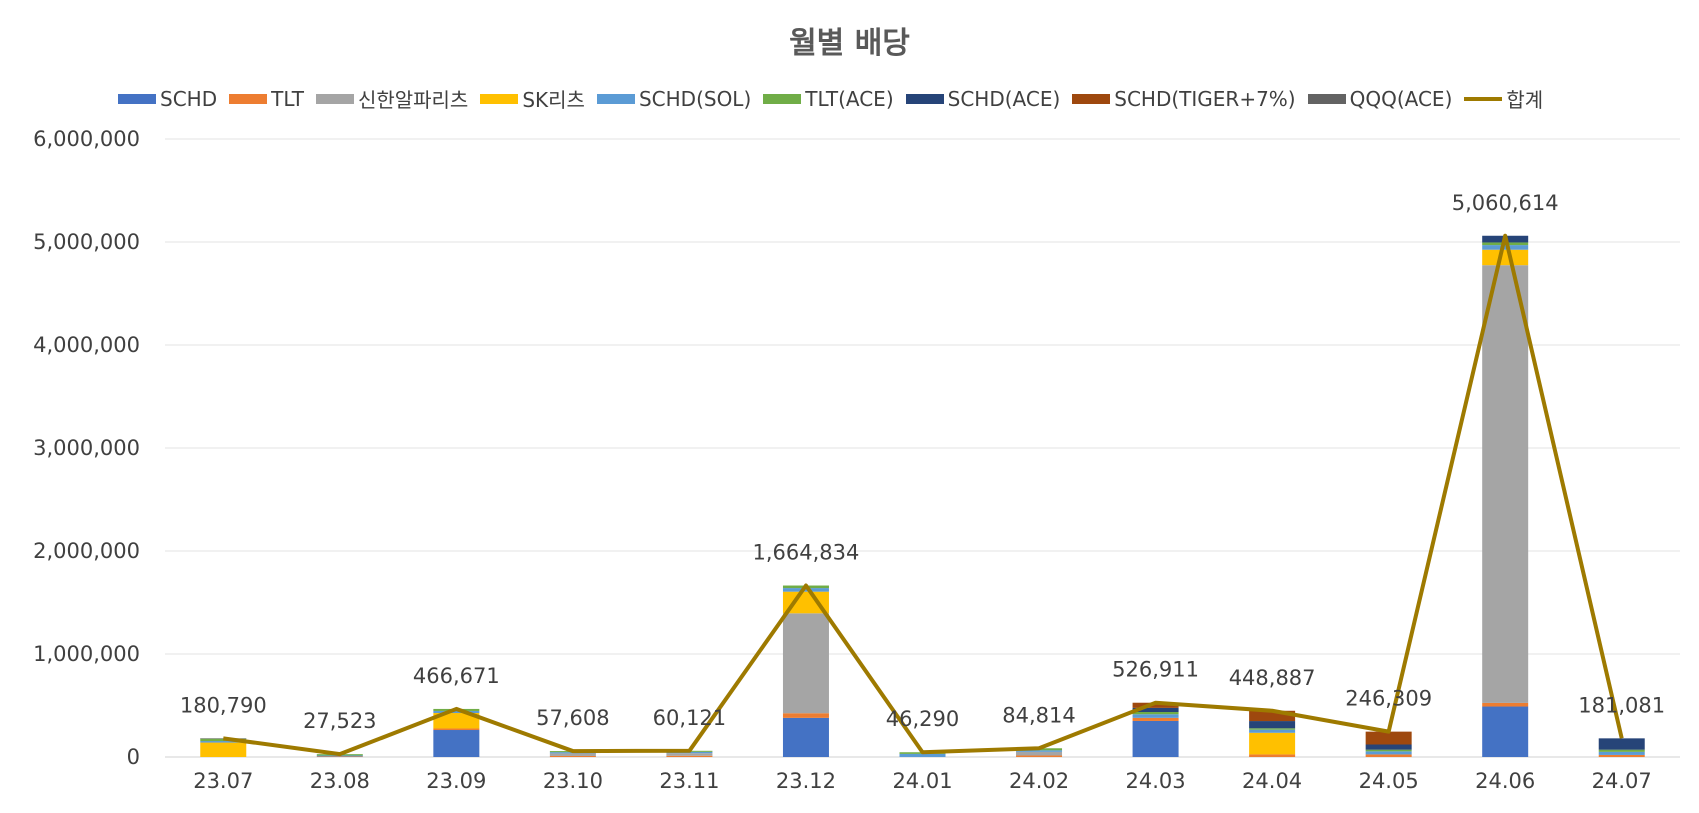 The height and width of the screenshot is (813, 1699). I want to click on x-tick-label: 24.07, so click(1622, 781).